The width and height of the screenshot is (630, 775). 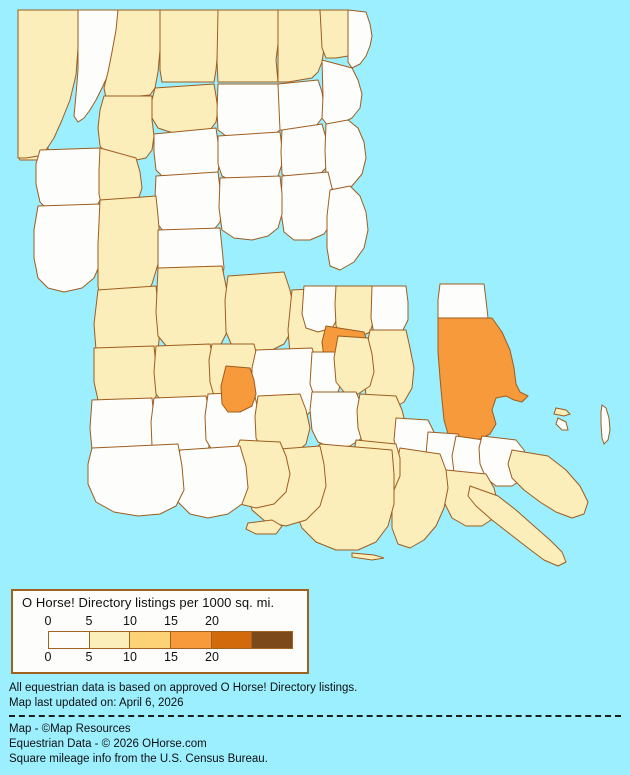 What do you see at coordinates (360, 39) in the screenshot?
I see `parish-east-carroll` at bounding box center [360, 39].